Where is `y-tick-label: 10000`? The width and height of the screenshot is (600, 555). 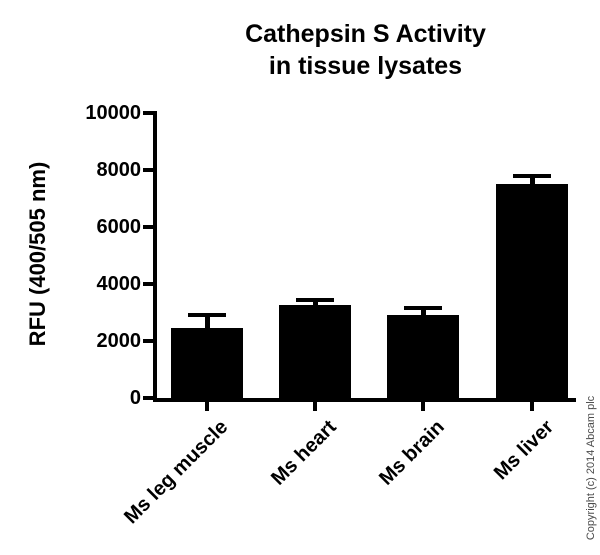
y-tick-label: 10000 is located at coordinates (113, 113).